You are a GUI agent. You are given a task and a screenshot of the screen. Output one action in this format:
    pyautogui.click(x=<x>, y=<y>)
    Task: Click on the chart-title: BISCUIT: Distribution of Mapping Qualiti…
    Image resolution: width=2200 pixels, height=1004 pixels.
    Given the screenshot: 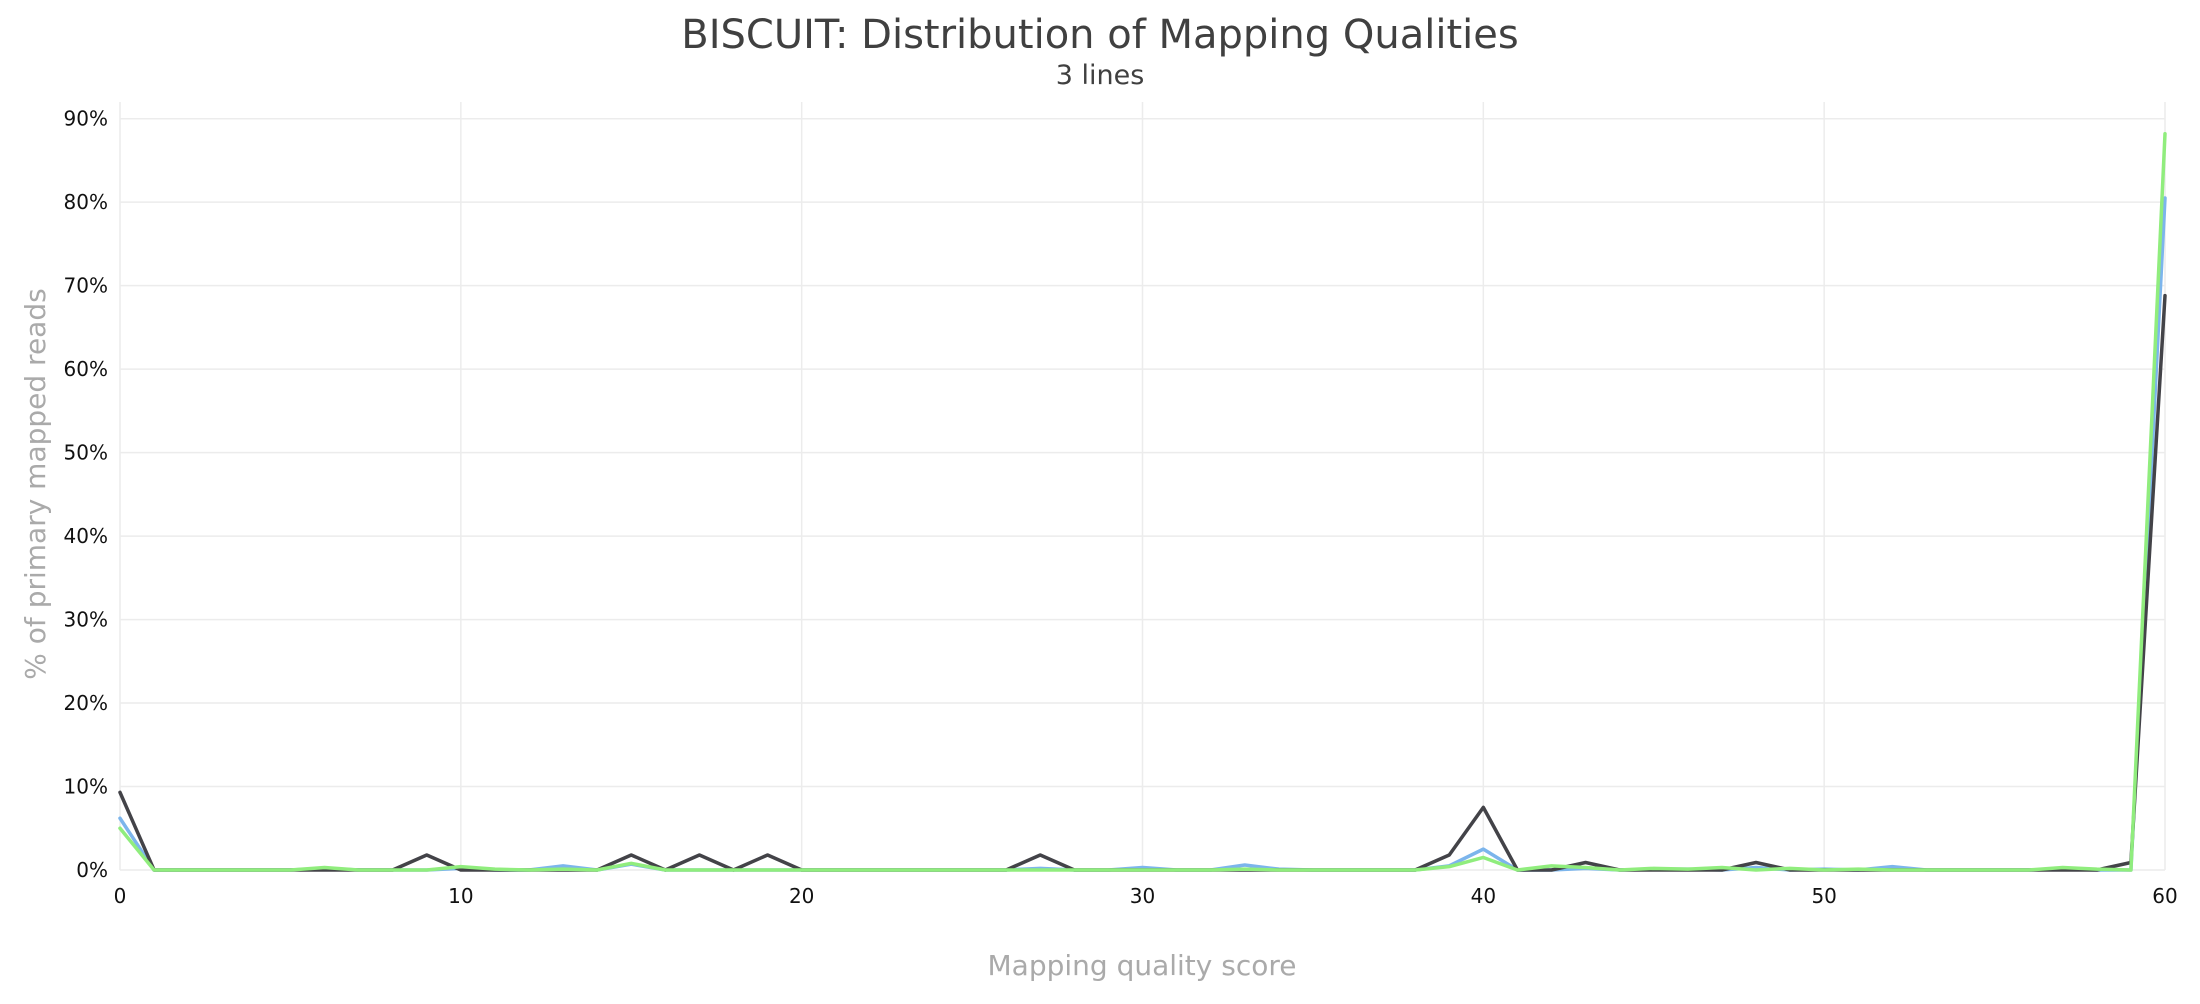 What is the action you would take?
    pyautogui.click(x=1099, y=35)
    